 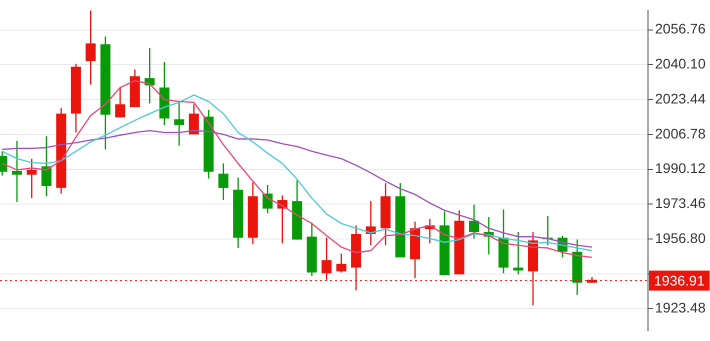 What do you see at coordinates (680, 238) in the screenshot?
I see `y-tick-label: 1956.80` at bounding box center [680, 238].